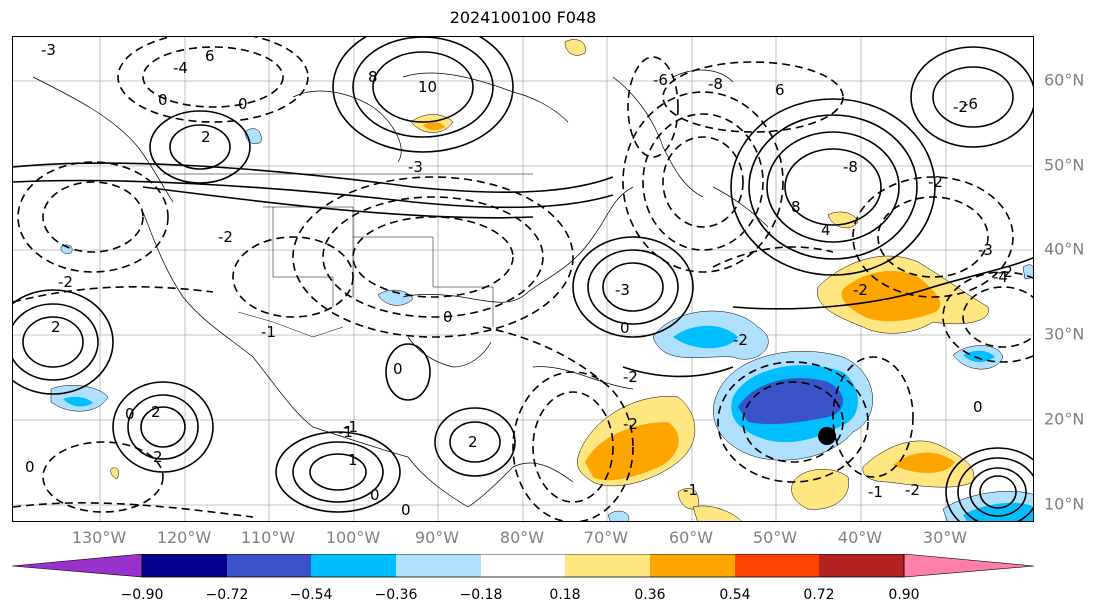 The image size is (1105, 615). What do you see at coordinates (827, 436) in the screenshot?
I see `location-marker-dot` at bounding box center [827, 436].